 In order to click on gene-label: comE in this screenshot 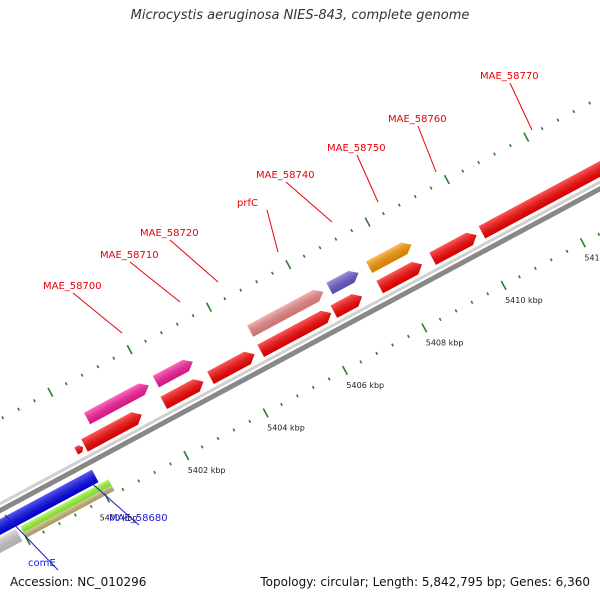, I will do `click(42, 563)`.